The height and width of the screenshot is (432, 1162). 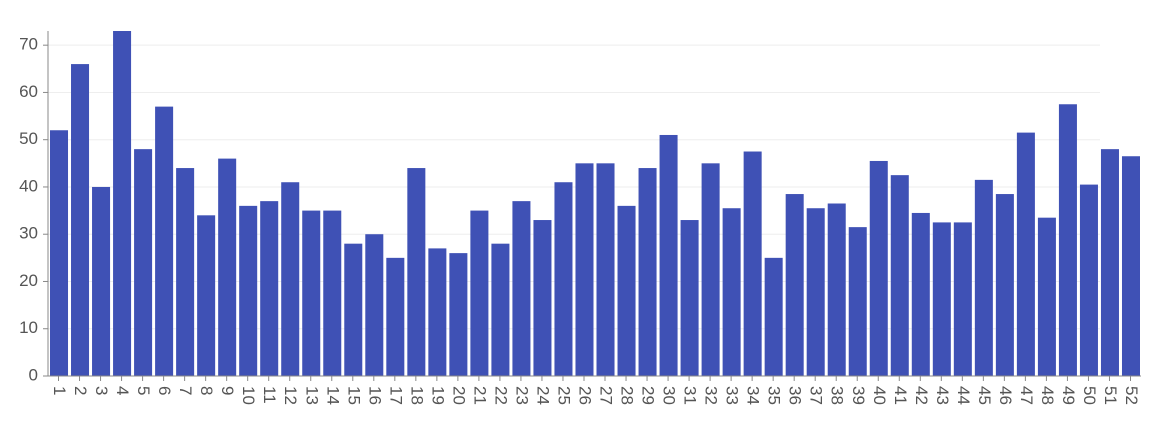 I want to click on x-tick-label: 7, so click(x=185, y=390).